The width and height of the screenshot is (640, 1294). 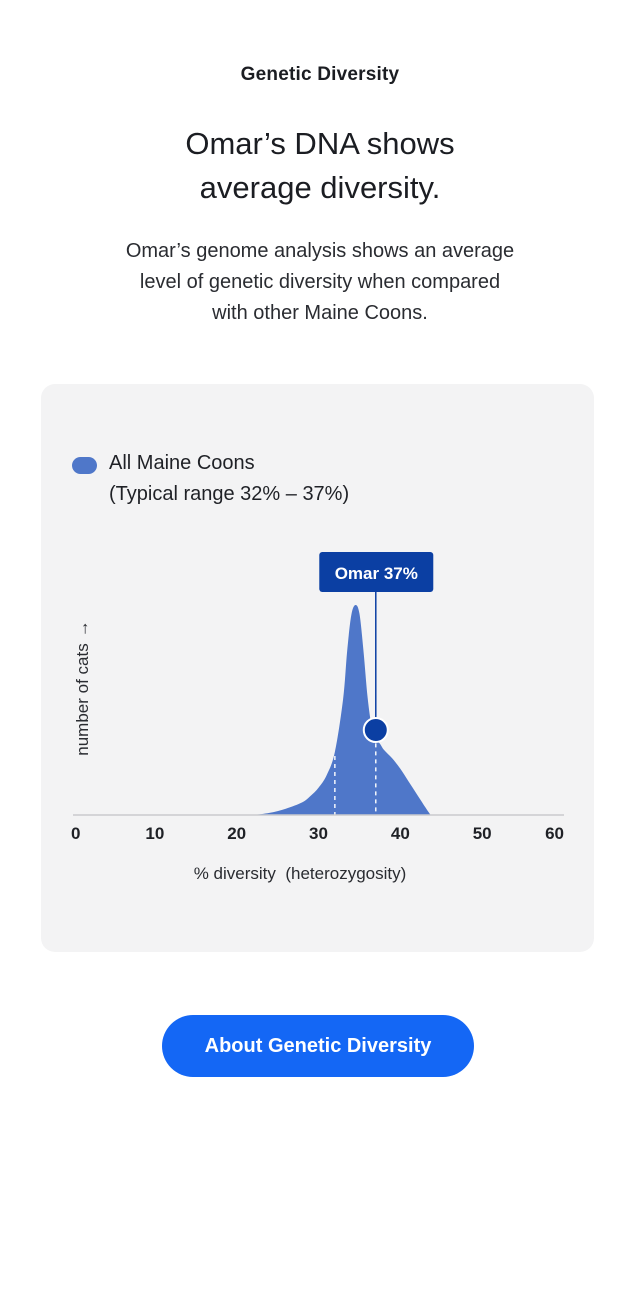 I want to click on x-tick-label: 0, so click(x=75, y=833).